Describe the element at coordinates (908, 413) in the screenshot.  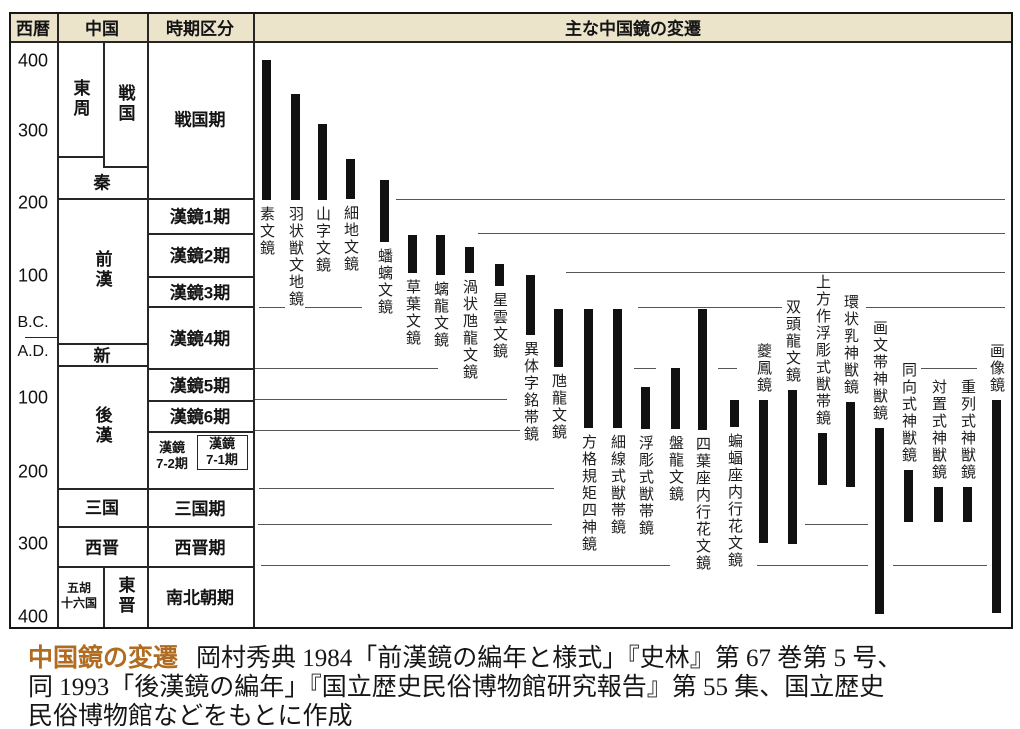
I see `mirror-label: 同向式神獣鏡` at that location.